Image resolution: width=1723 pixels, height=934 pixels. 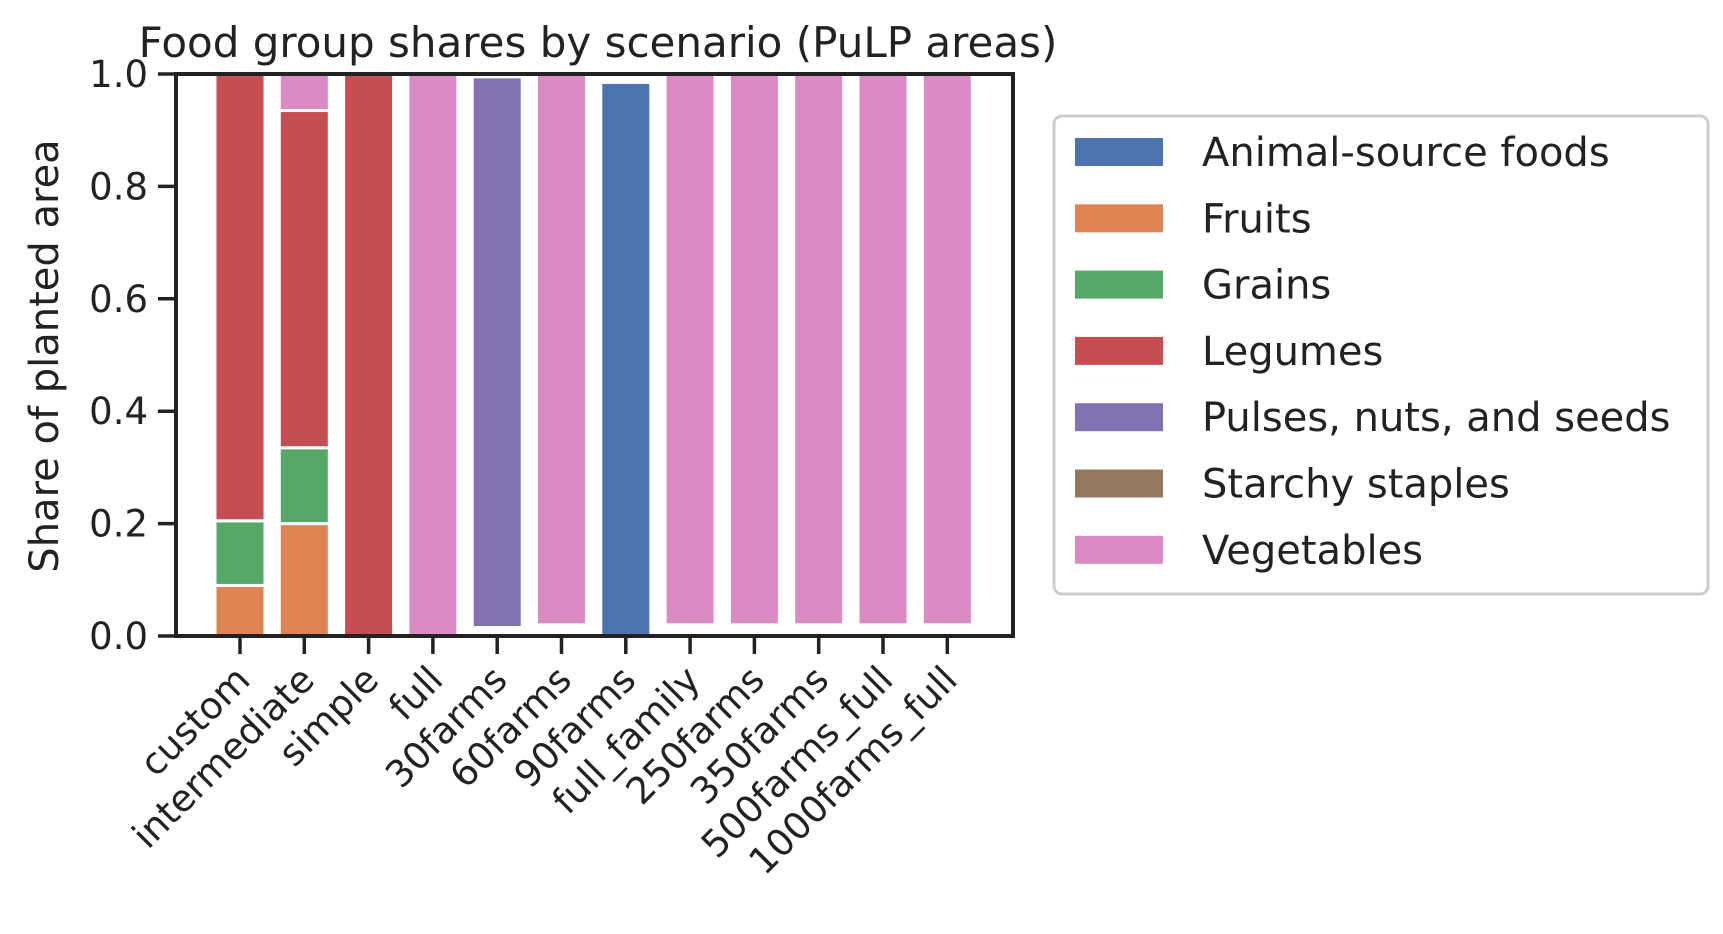 I want to click on bar-custom-legumes, so click(x=240, y=297).